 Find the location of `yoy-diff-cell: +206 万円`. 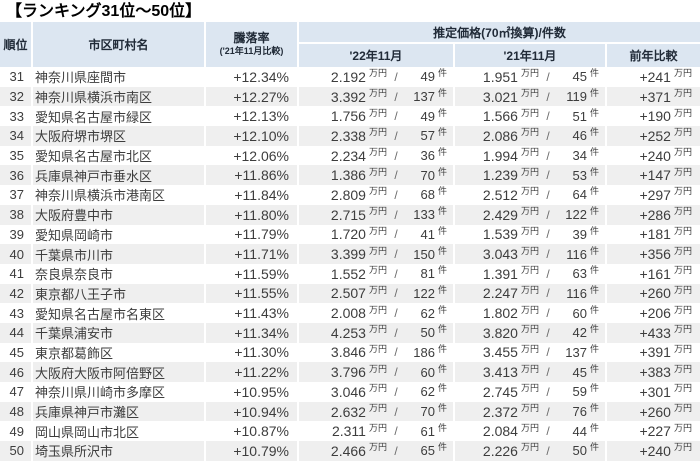

yoy-diff-cell: +206 万円 is located at coordinates (653, 313).